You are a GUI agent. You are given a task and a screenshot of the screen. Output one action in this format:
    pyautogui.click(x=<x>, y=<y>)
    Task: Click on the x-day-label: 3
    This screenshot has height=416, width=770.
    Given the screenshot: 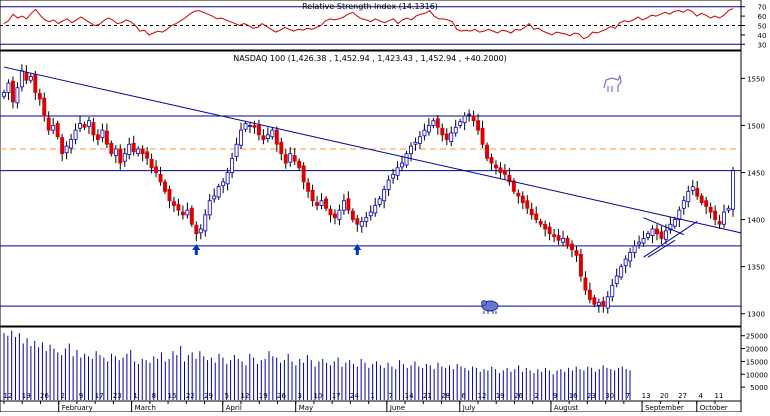 What is the action you would take?
    pyautogui.click(x=299, y=396)
    